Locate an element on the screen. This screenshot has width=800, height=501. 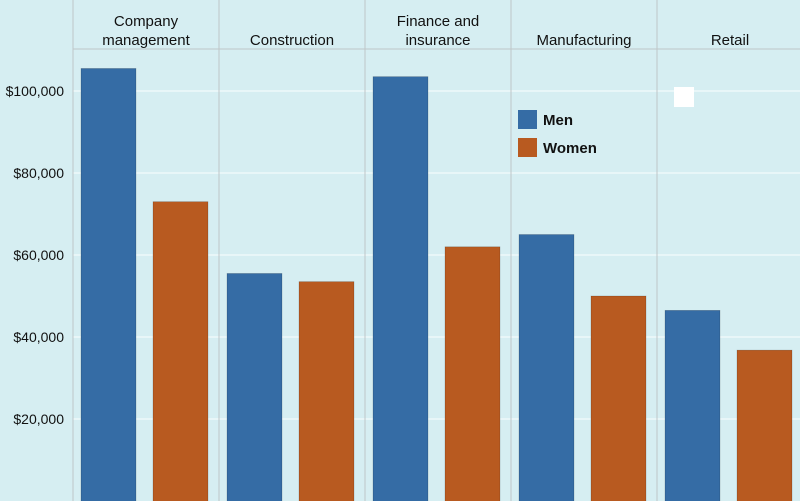
bar-women-manufacturing is located at coordinates (618, 398).